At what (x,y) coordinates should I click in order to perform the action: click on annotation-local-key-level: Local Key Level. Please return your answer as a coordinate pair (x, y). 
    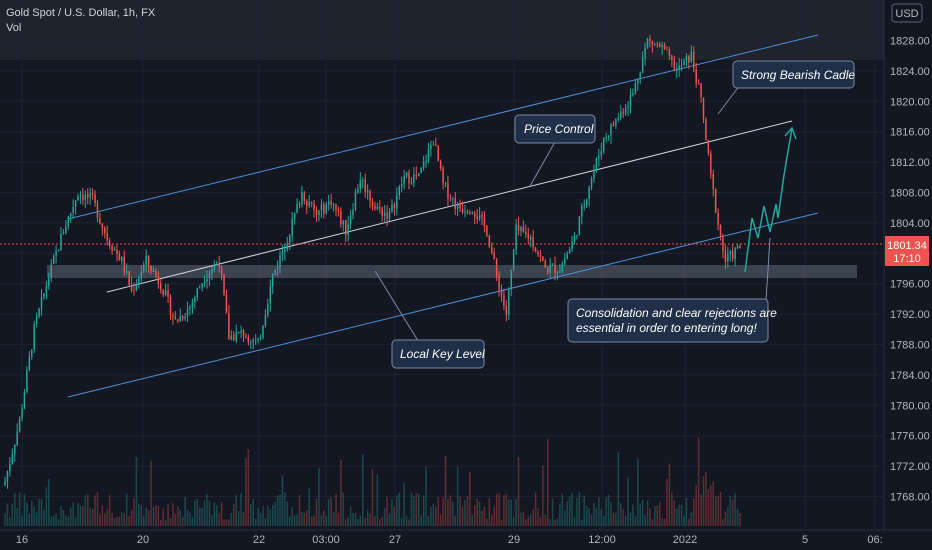
    Looking at the image, I should click on (438, 354).